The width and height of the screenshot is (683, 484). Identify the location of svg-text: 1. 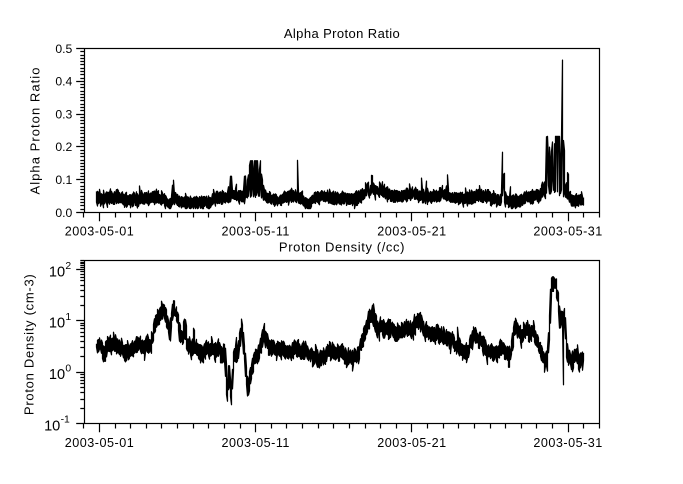
(68, 317).